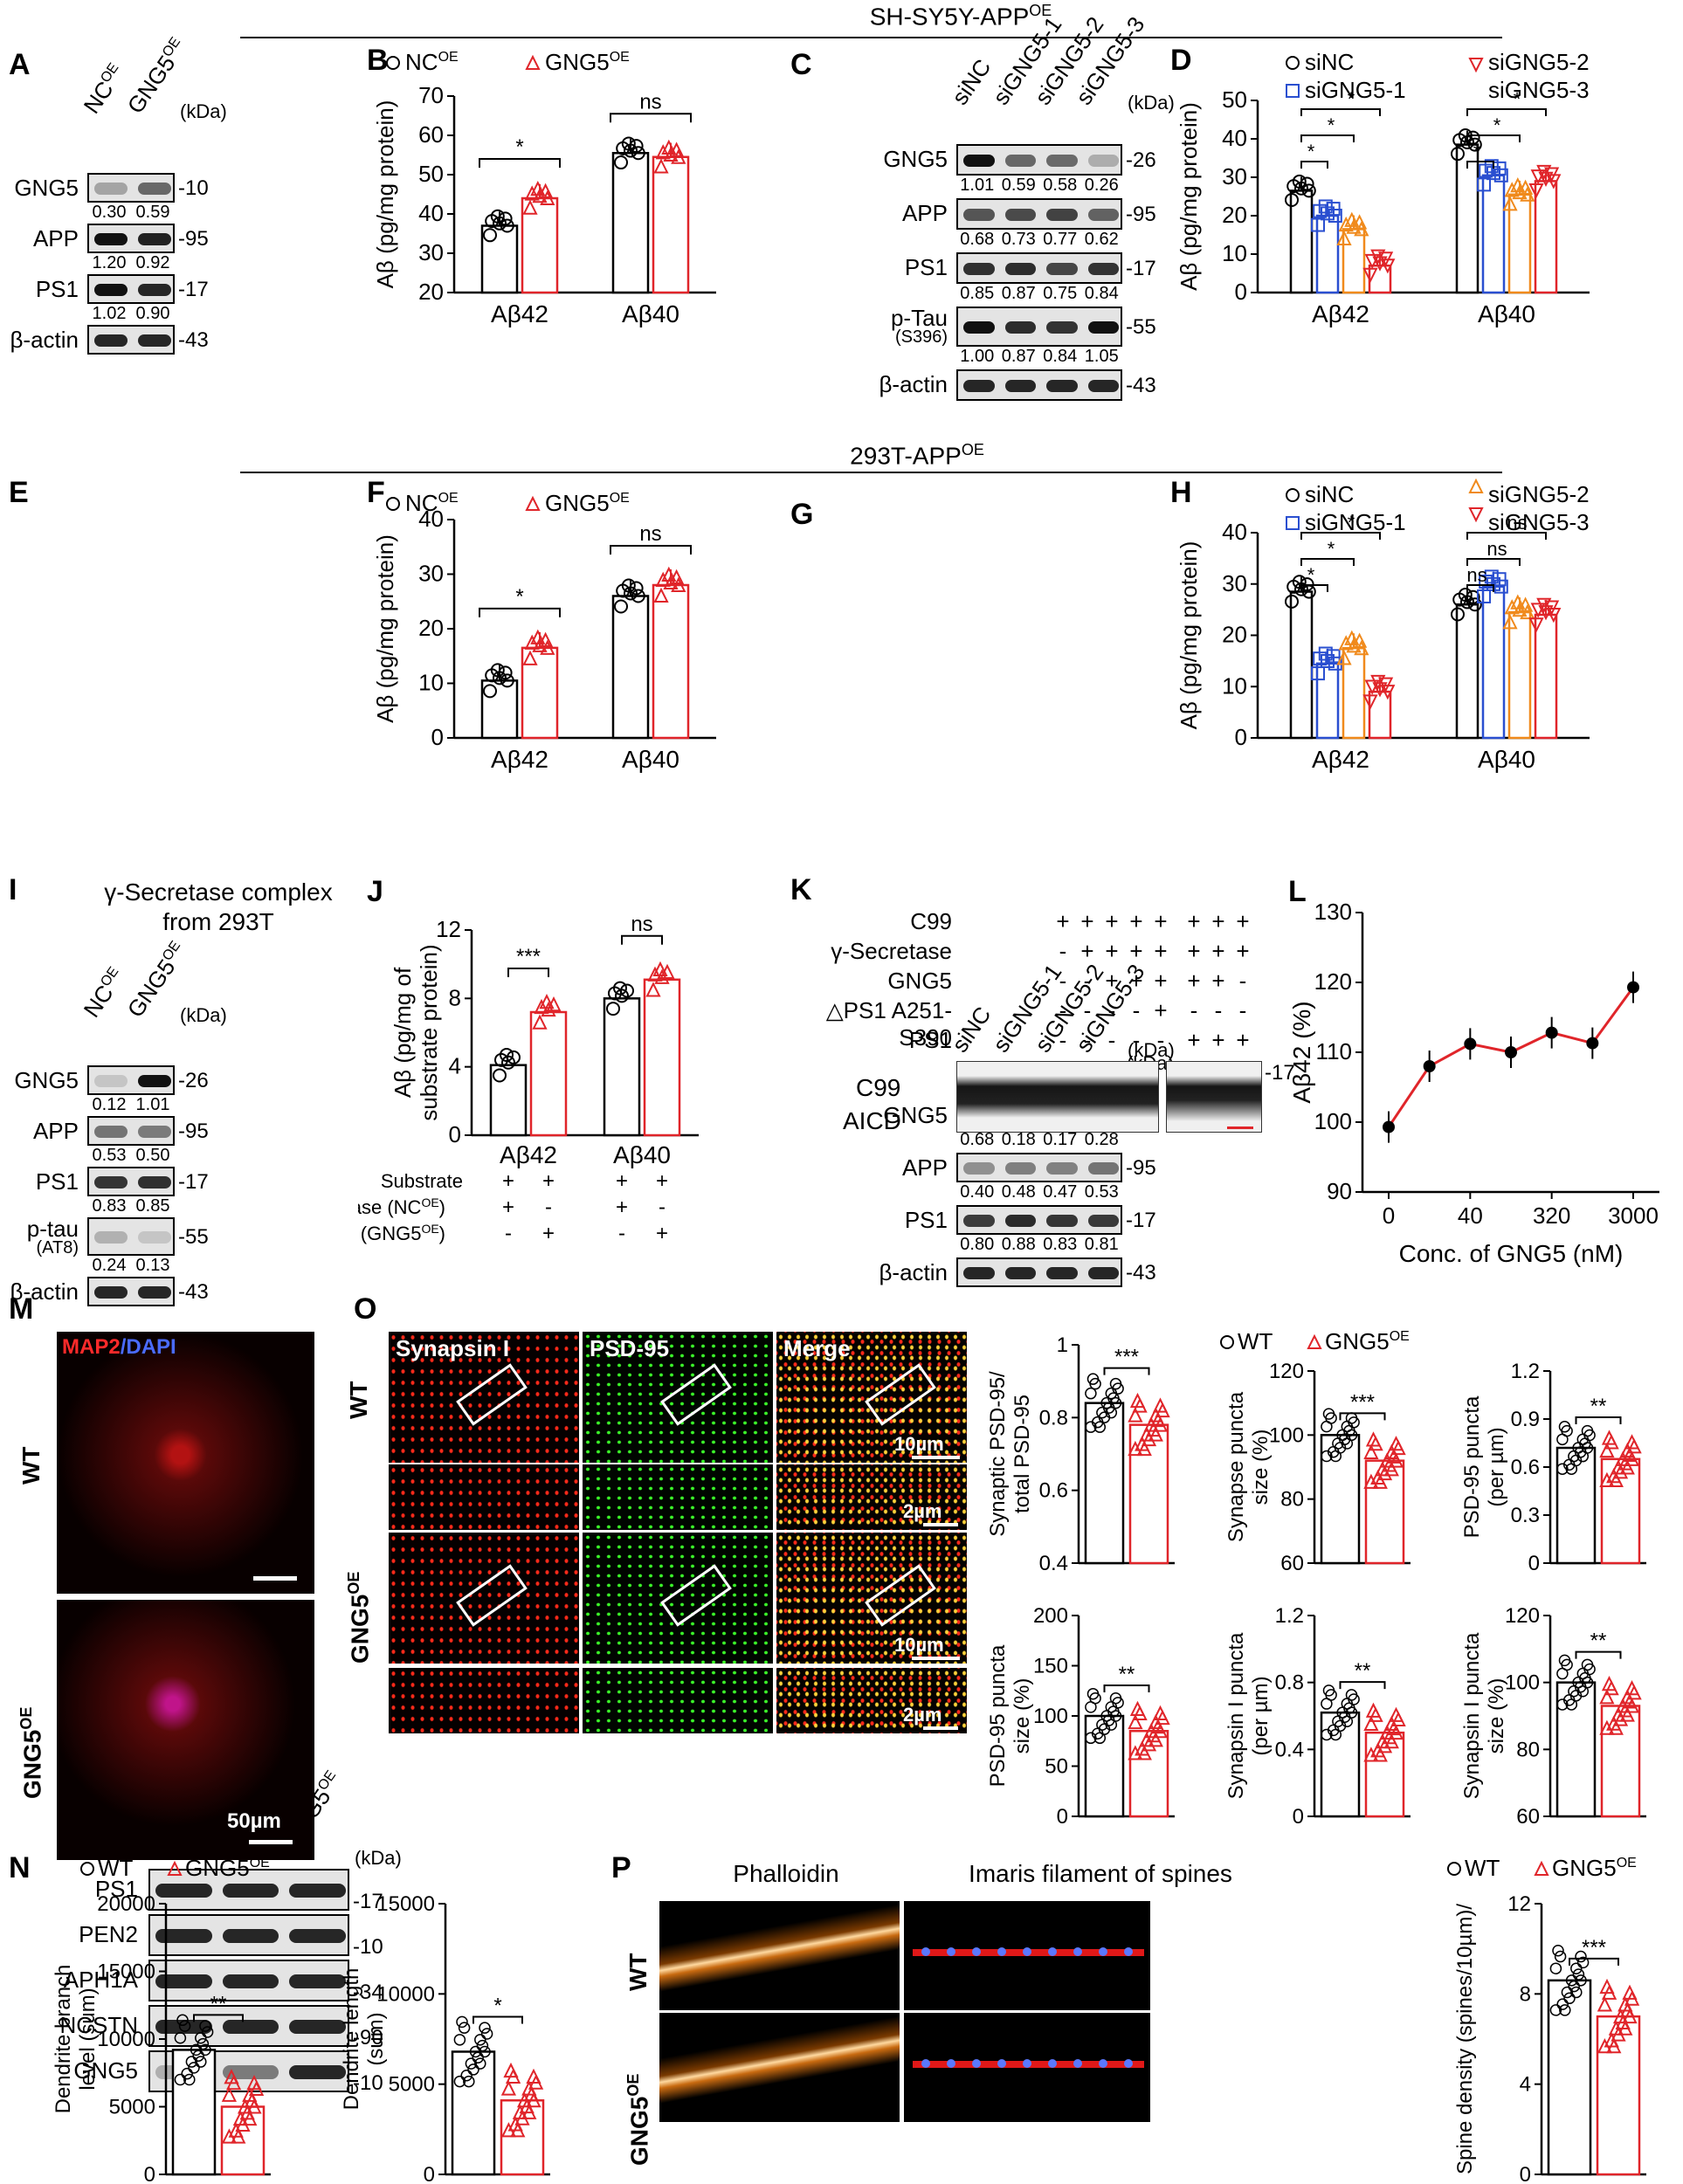 This screenshot has height=2184, width=1683. I want to click on y-tick-label: 30, so click(1235, 583).